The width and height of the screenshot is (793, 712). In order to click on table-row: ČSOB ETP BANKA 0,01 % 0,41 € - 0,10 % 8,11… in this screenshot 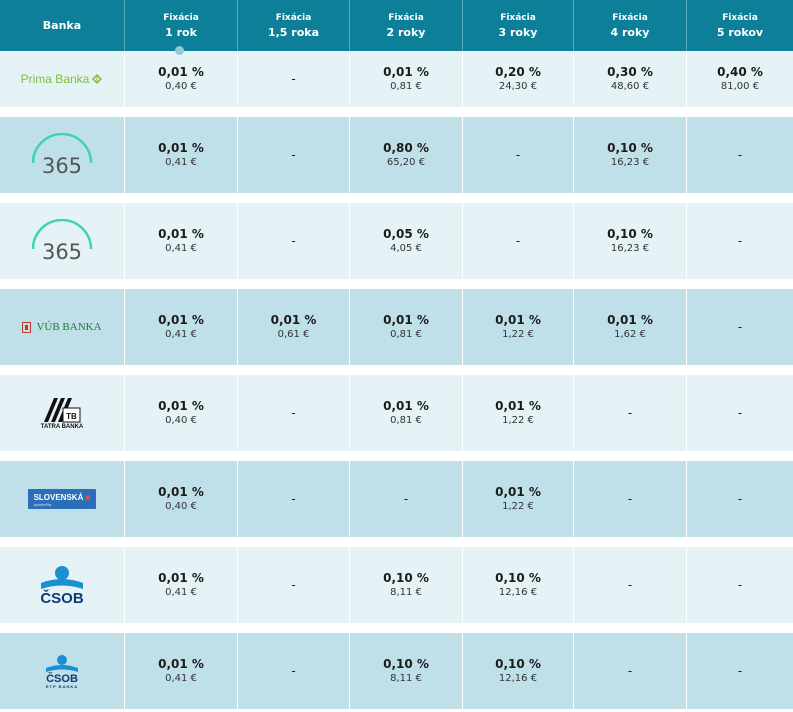, I will do `click(396, 671)`.